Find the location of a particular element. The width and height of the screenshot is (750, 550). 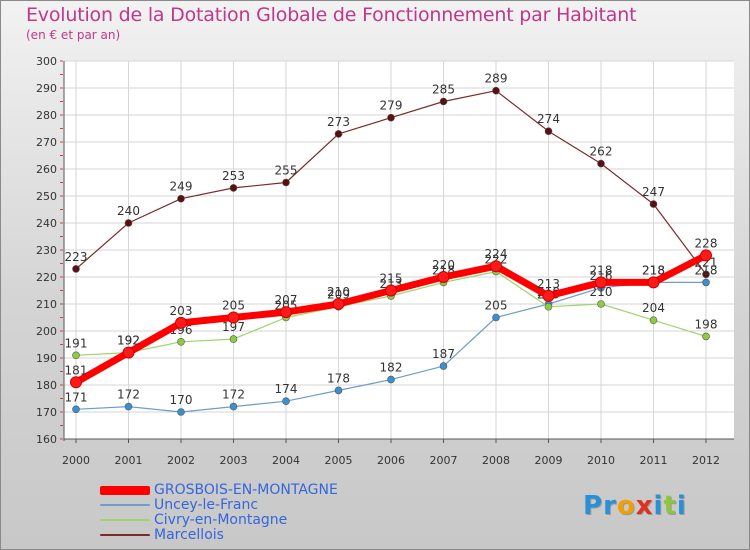

x-tick-label: 2007 is located at coordinates (444, 460).